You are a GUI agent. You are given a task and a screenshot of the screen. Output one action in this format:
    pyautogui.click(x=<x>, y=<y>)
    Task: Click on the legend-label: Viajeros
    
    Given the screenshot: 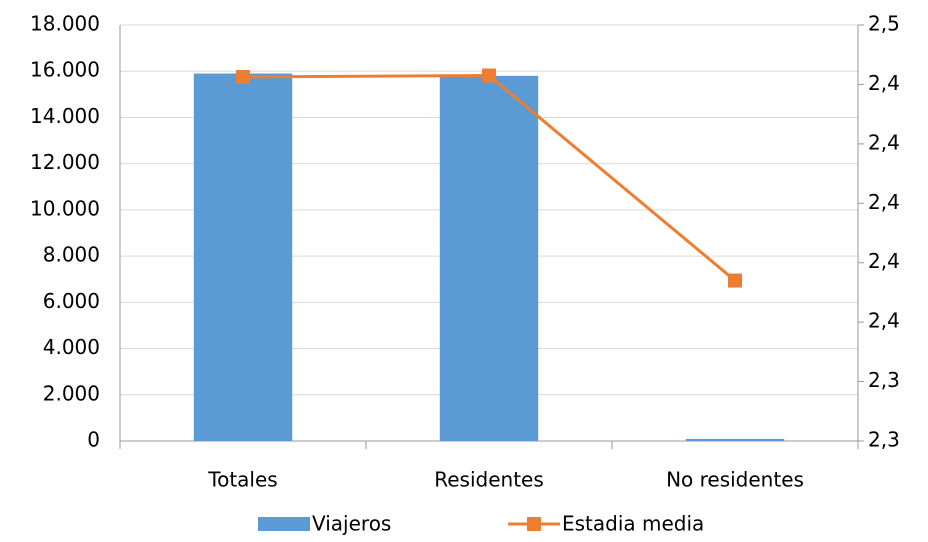 What is the action you would take?
    pyautogui.click(x=351, y=524)
    